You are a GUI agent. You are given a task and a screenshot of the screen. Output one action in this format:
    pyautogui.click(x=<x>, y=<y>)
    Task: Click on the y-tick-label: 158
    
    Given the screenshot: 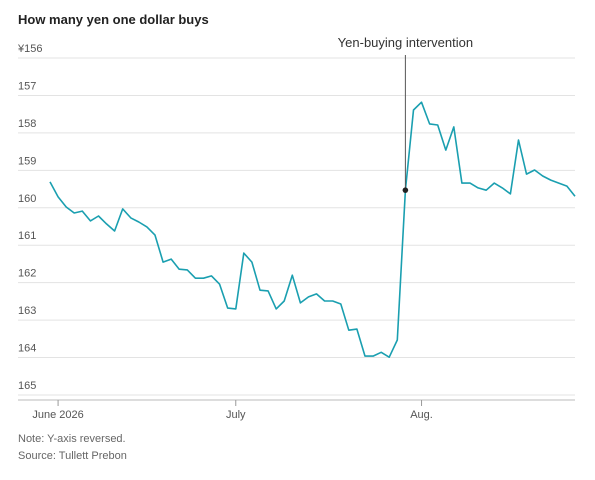 What is the action you would take?
    pyautogui.click(x=27, y=124)
    